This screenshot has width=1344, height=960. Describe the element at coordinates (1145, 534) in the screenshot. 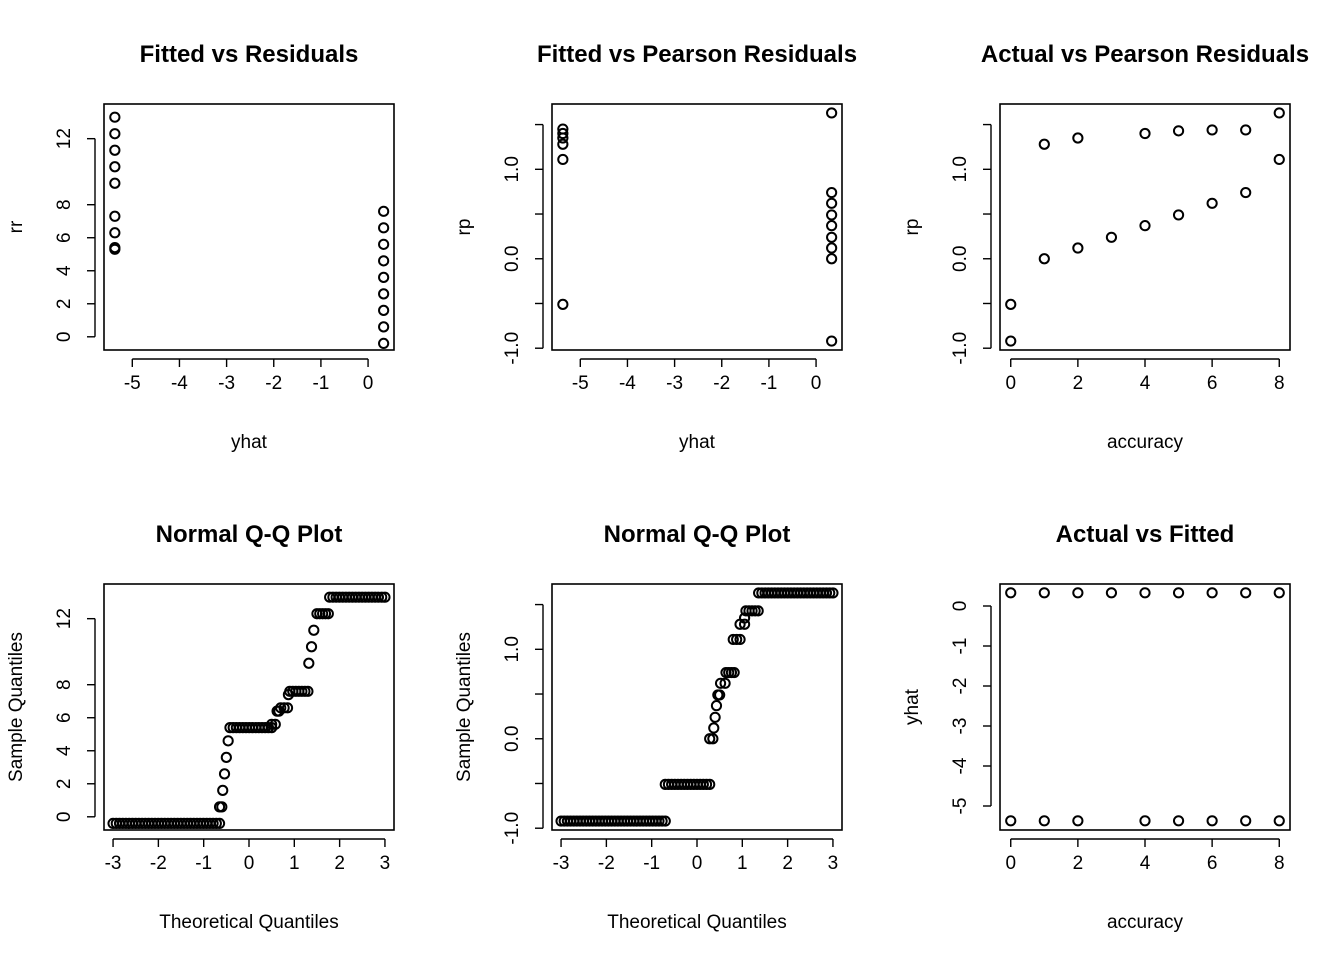

I see `chart-title: Actual vs Fitted` at that location.